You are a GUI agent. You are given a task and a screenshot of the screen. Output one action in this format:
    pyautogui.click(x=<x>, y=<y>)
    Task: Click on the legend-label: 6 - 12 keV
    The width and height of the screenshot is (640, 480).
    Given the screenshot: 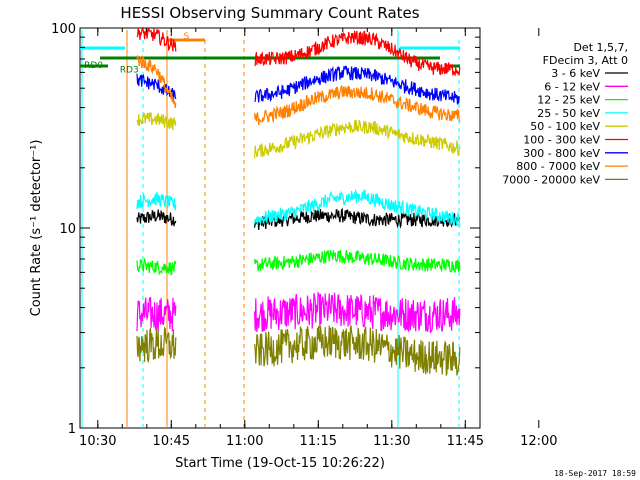 What is the action you would take?
    pyautogui.click(x=572, y=86)
    